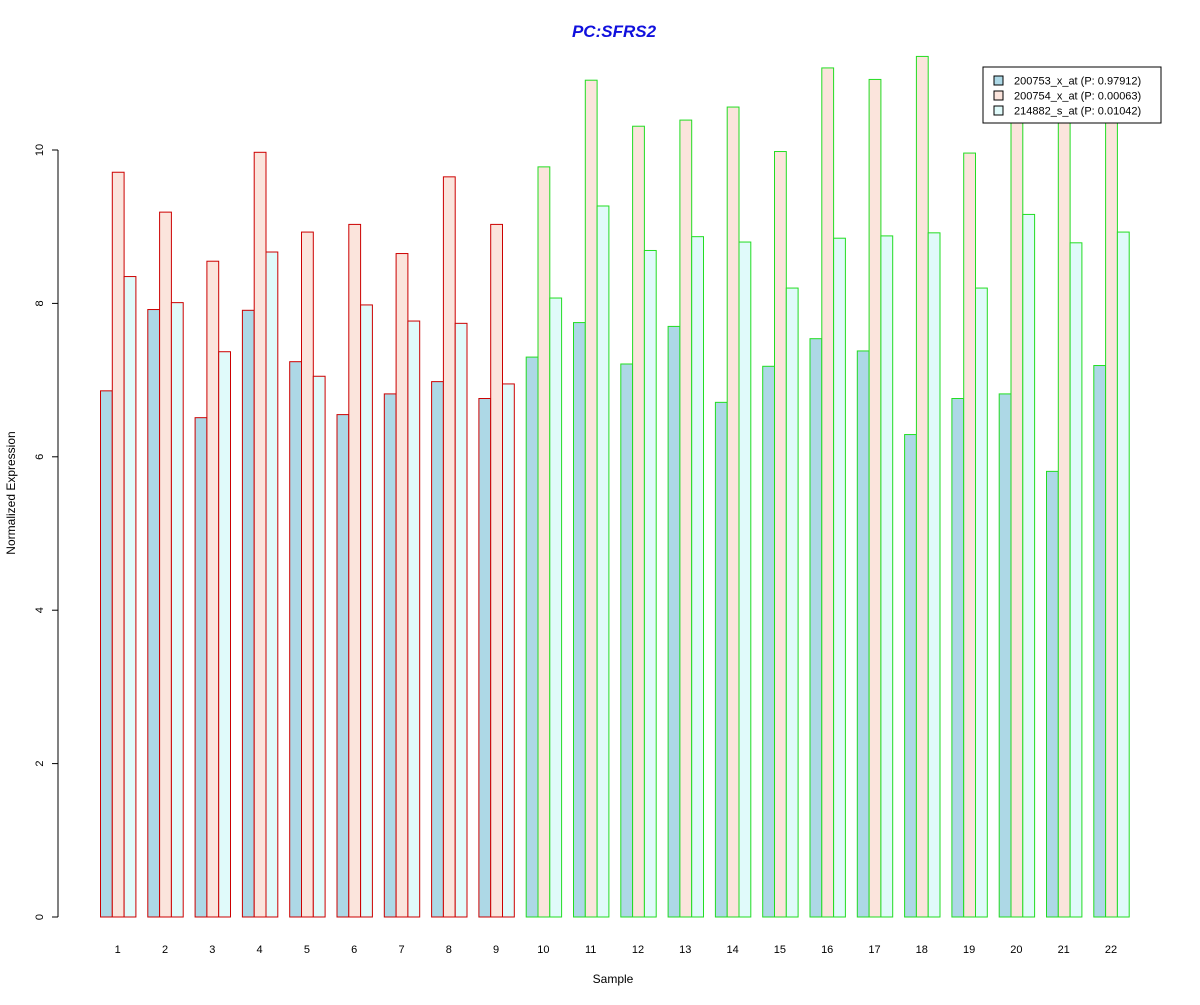 Image resolution: width=1200 pixels, height=1005 pixels. I want to click on x-tick-label: 9, so click(496, 950).